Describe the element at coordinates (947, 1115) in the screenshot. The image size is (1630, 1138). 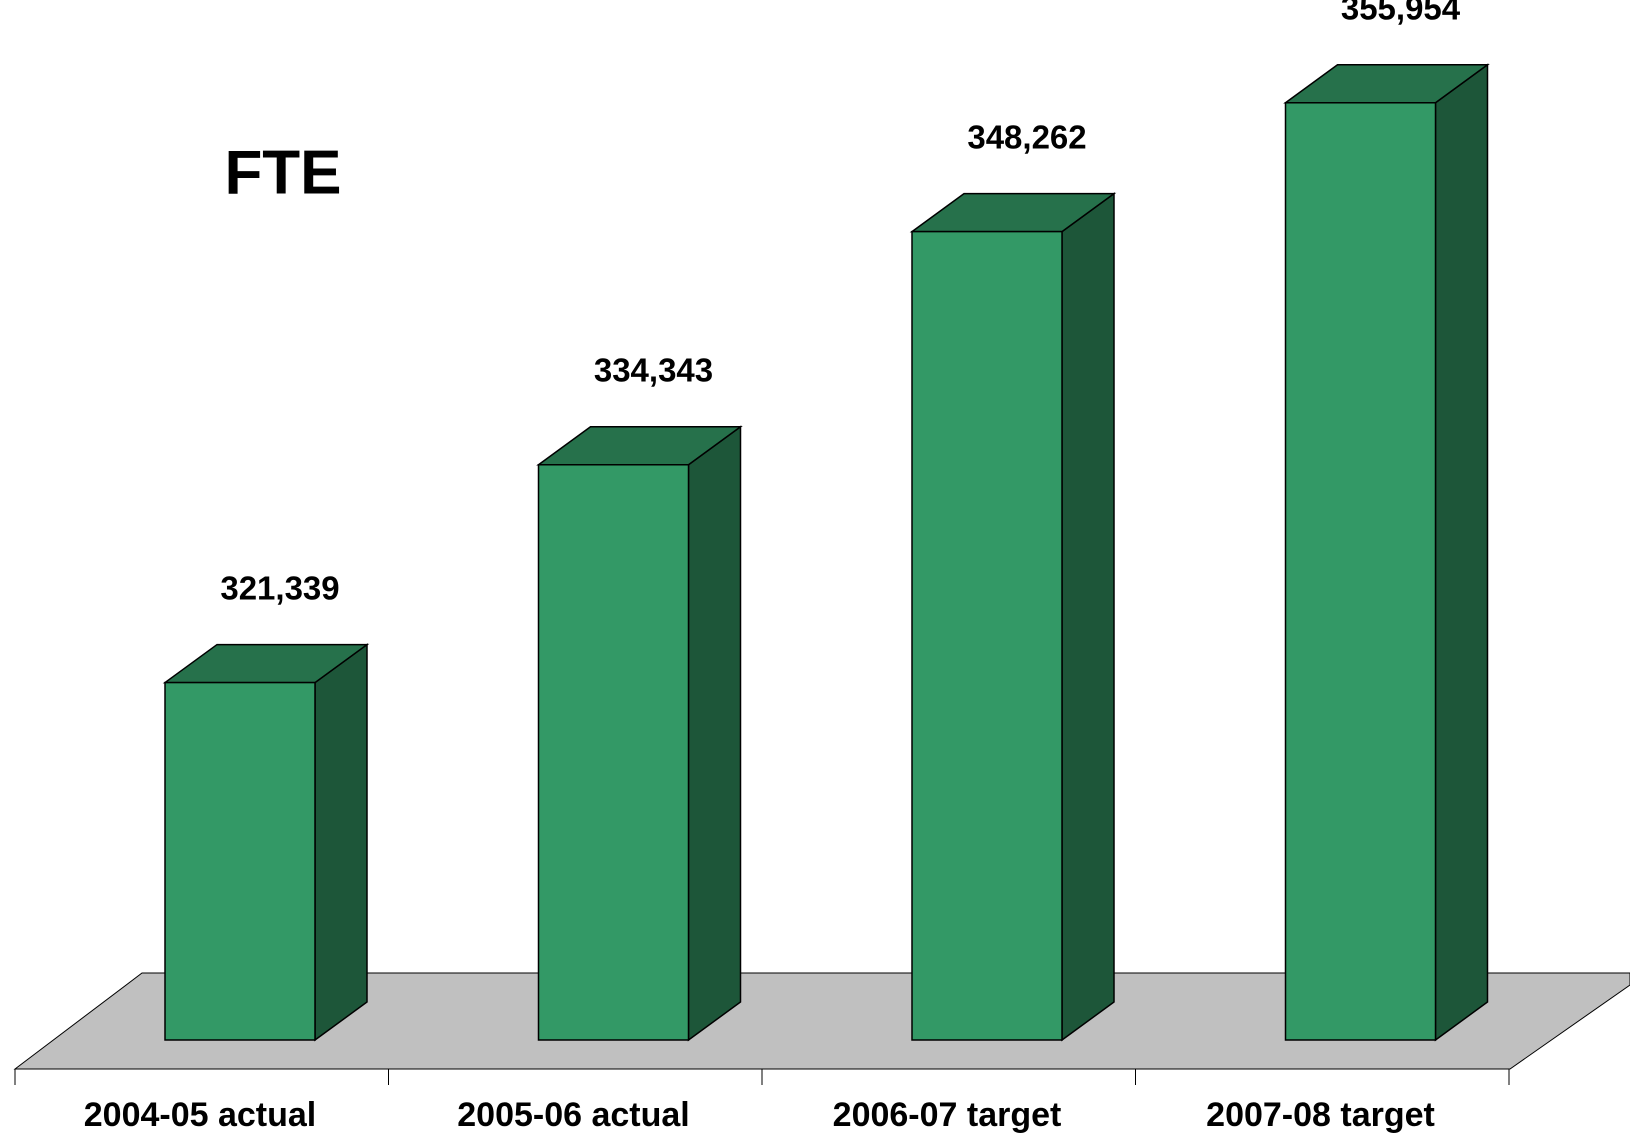
I see `x-tick-label: 2006-07 target` at that location.